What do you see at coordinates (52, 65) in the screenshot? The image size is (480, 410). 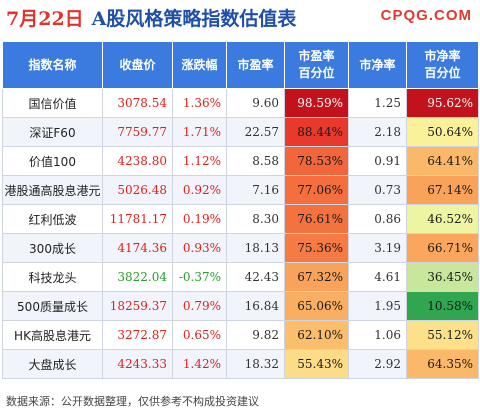 I see `column-header: 指数名称` at bounding box center [52, 65].